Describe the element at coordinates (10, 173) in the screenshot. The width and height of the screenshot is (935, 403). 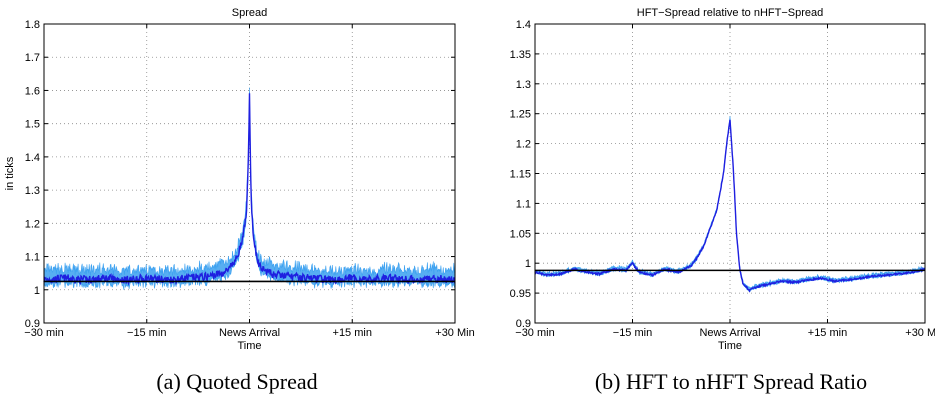
I see `y-axis-label: in ticks` at that location.